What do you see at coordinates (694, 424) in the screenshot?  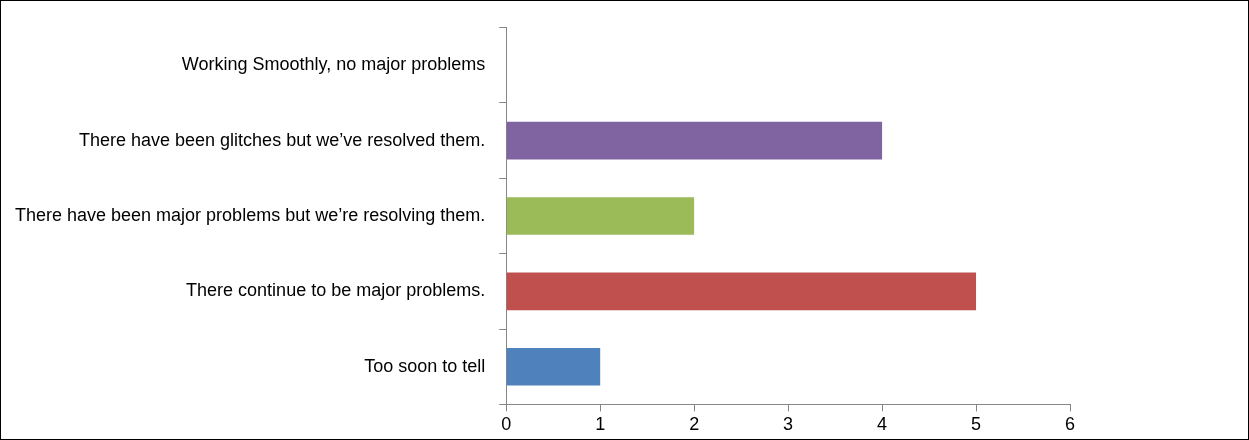 I see `x-tick-label: 2` at bounding box center [694, 424].